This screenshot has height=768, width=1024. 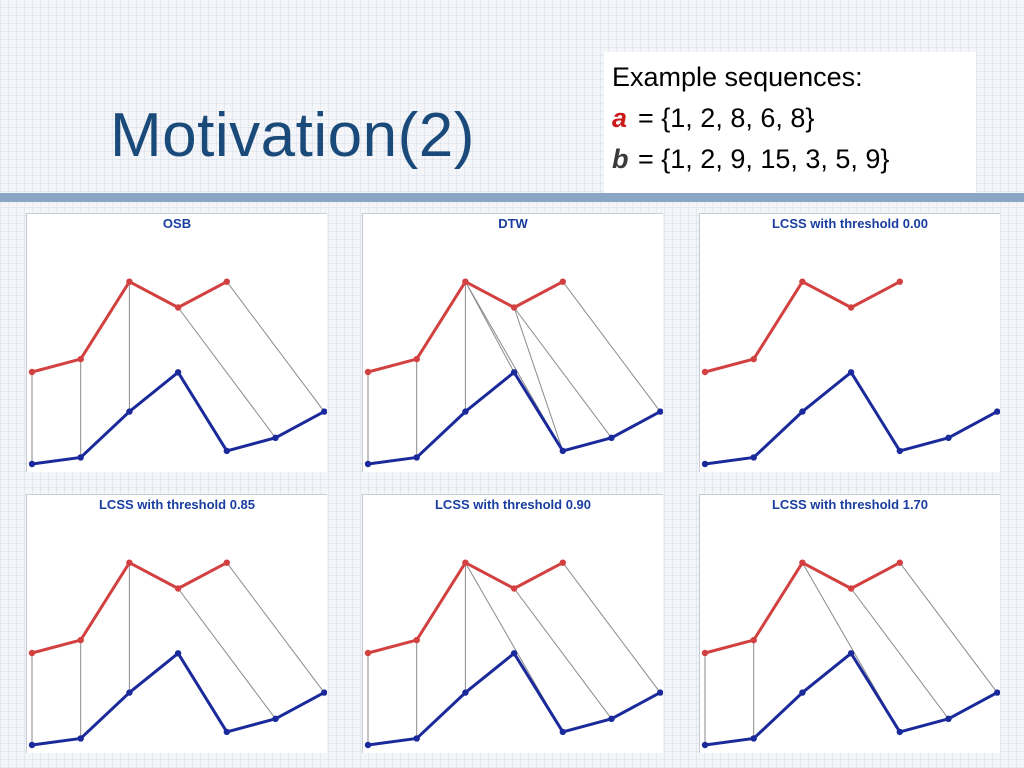 I want to click on panel-title: LCSS with threshold 0.00, so click(x=850, y=223).